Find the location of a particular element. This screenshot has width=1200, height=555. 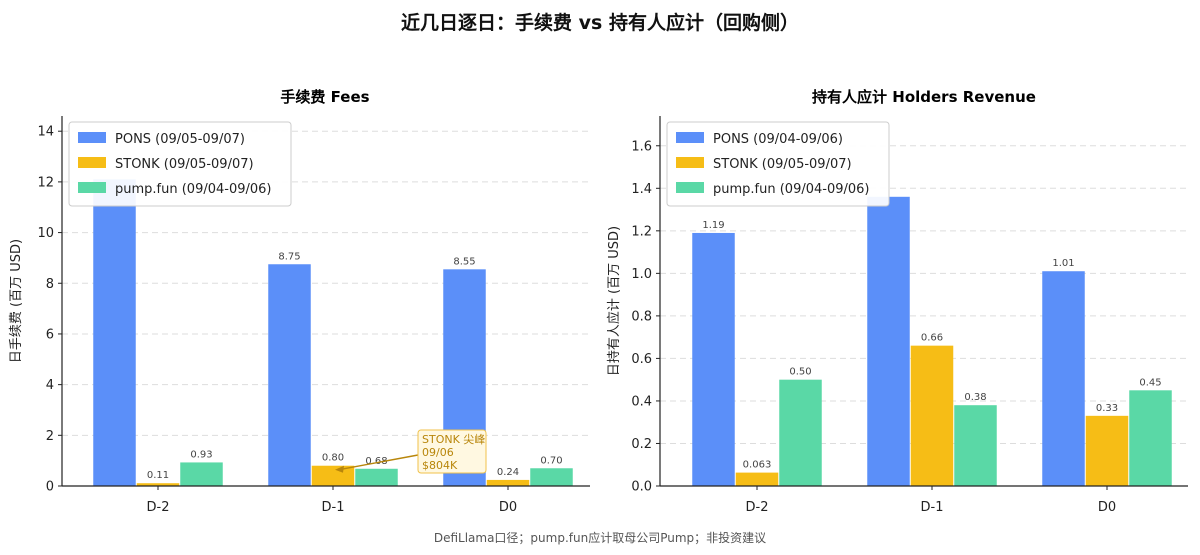

data-label: 1.19 is located at coordinates (713, 225).